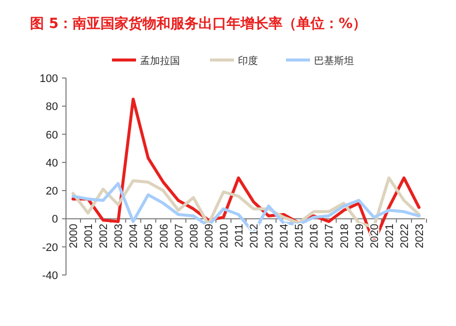 The image size is (456, 326). What do you see at coordinates (52, 192) in the screenshot?
I see `y-tick-label: 20` at bounding box center [52, 192].